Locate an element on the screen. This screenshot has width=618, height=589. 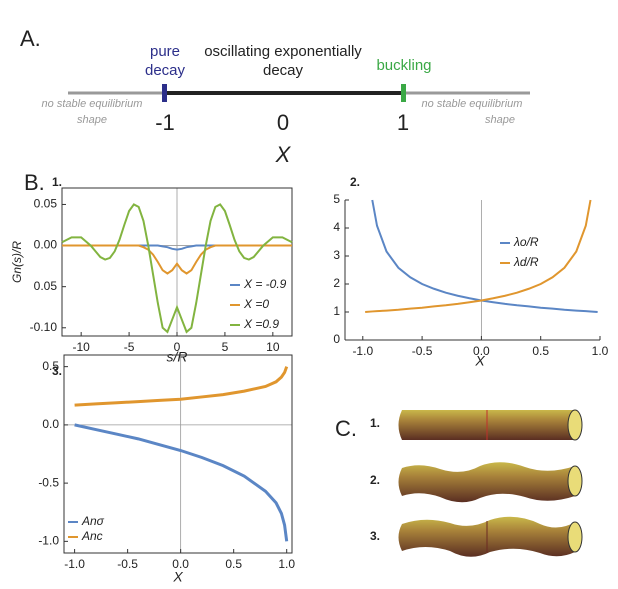
plot-frame is located at coordinates (178, 454).